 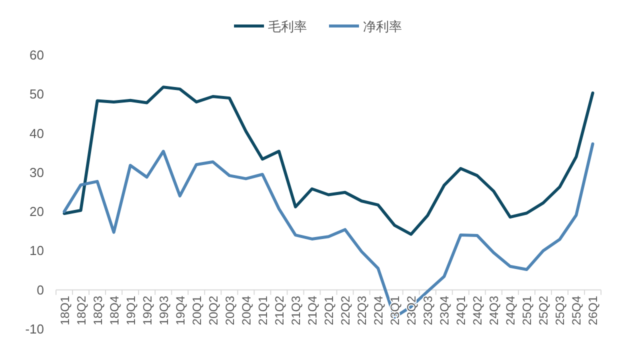 I want to click on x-tick-label: 23Q2, so click(x=411, y=311).